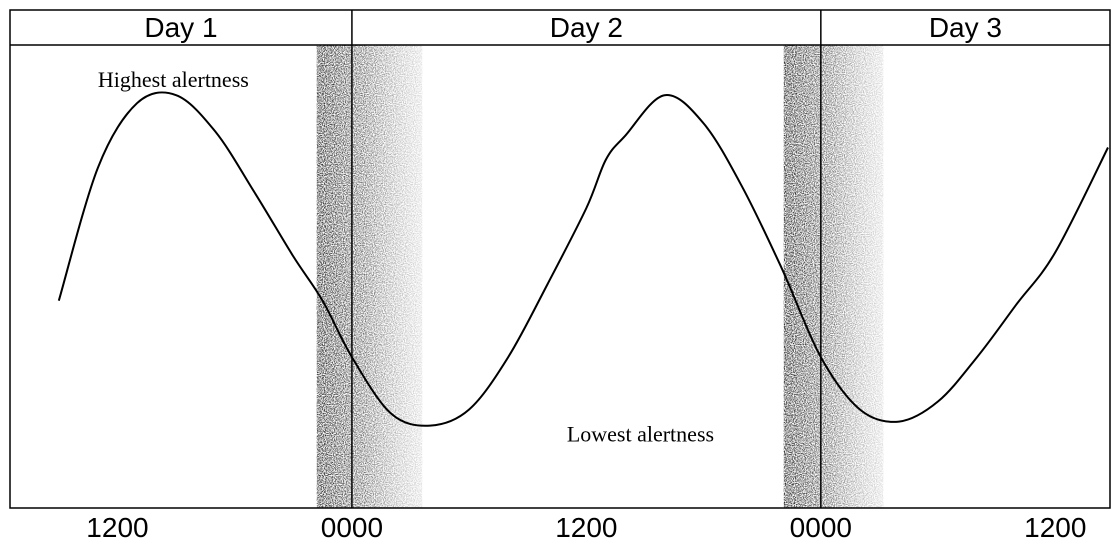 The height and width of the screenshot is (544, 1112). Describe the element at coordinates (640, 434) in the screenshot. I see `annotation-lowest: Lowest alertness` at that location.